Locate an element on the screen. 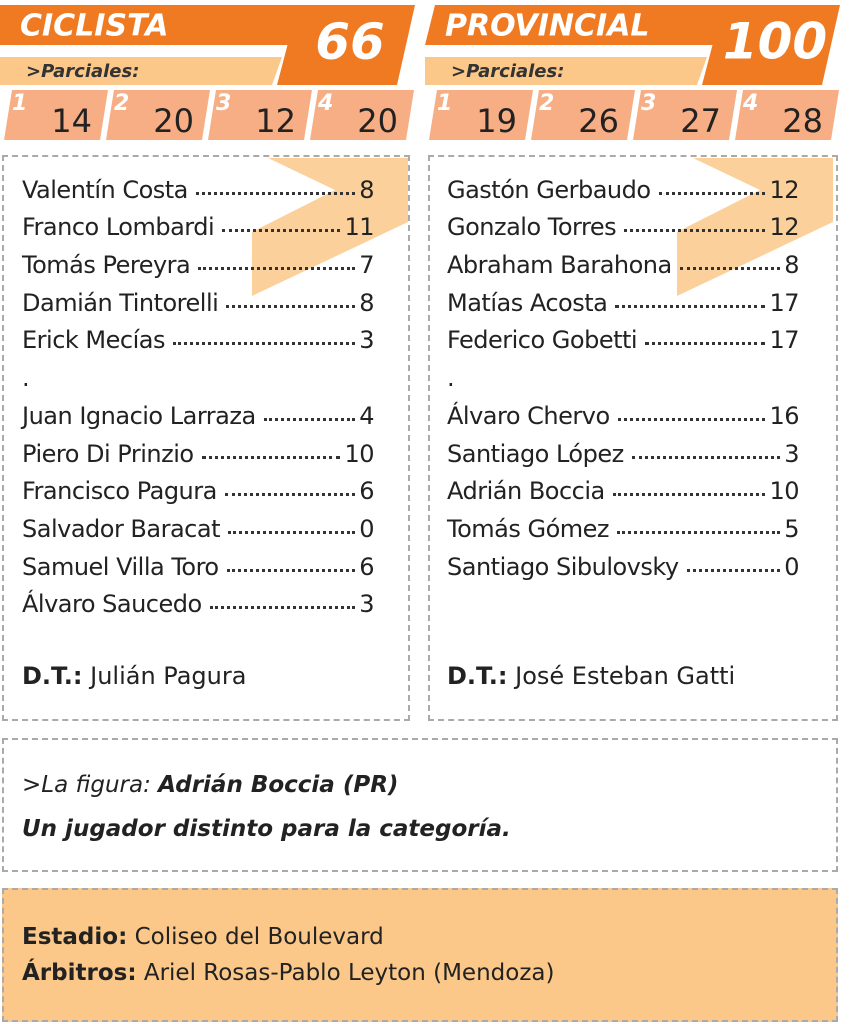  stadium-label: Estadio: is located at coordinates (75, 937).